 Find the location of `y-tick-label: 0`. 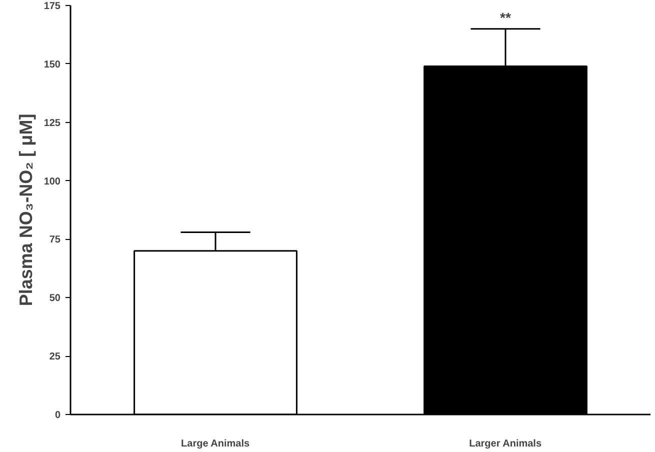

y-tick-label: 0 is located at coordinates (57, 415).